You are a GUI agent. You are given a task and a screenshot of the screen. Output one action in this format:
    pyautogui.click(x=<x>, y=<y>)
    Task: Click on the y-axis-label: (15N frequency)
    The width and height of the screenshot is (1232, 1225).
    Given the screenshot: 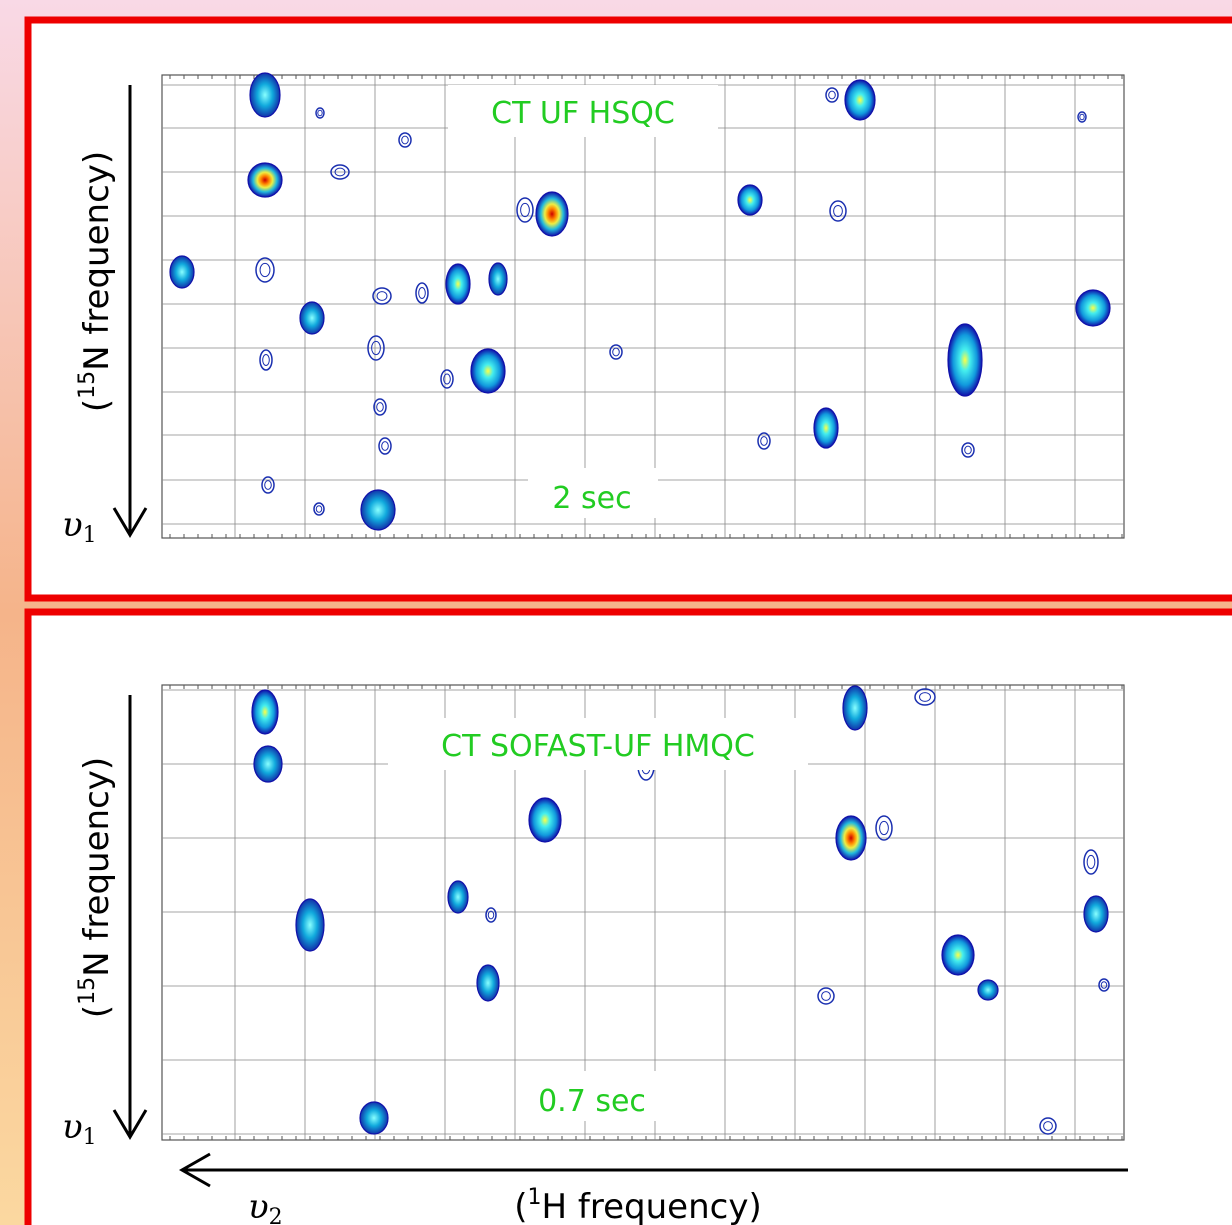 What is the action you would take?
    pyautogui.click(x=96, y=281)
    